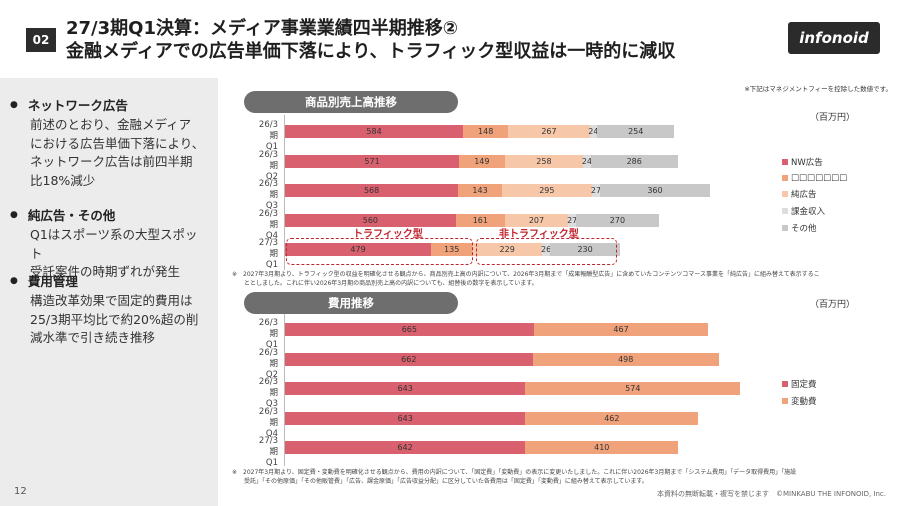 This screenshot has width=900, height=506. I want to click on sales-data-label: 149, so click(482, 161).